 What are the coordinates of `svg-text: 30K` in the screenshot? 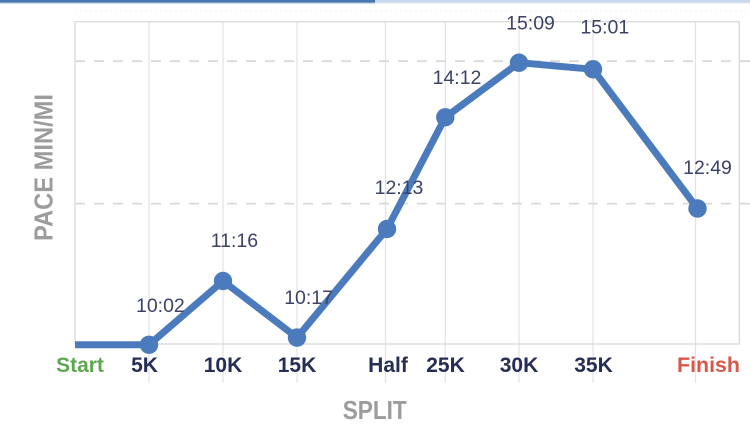 It's located at (519, 365).